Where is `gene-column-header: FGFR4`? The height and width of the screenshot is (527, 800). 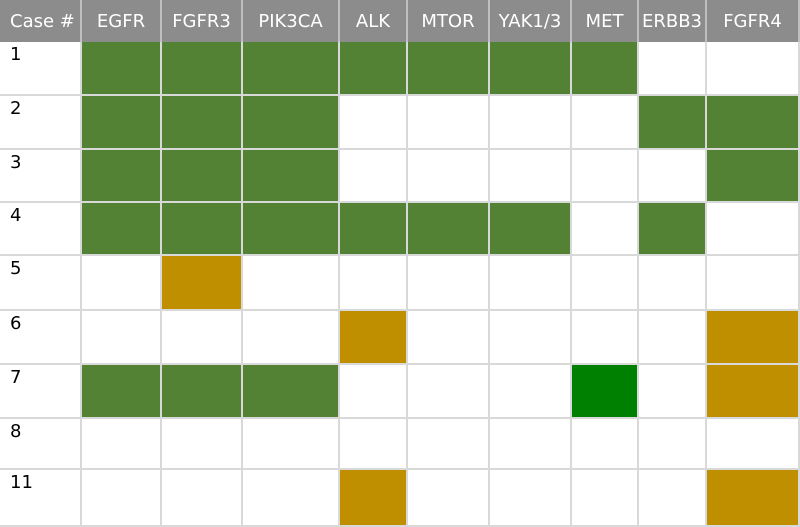 gene-column-header: FGFR4 is located at coordinates (753, 21).